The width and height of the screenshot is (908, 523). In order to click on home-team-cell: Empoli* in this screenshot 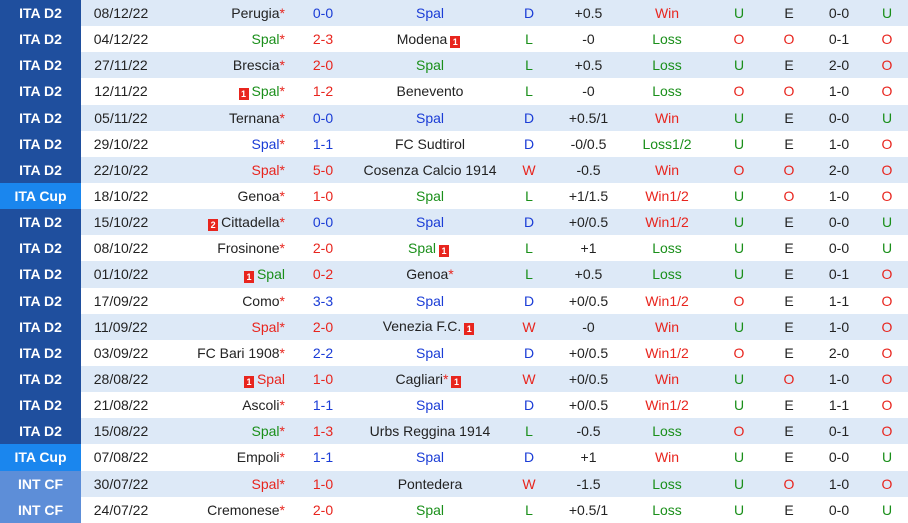, I will do `click(225, 457)`.